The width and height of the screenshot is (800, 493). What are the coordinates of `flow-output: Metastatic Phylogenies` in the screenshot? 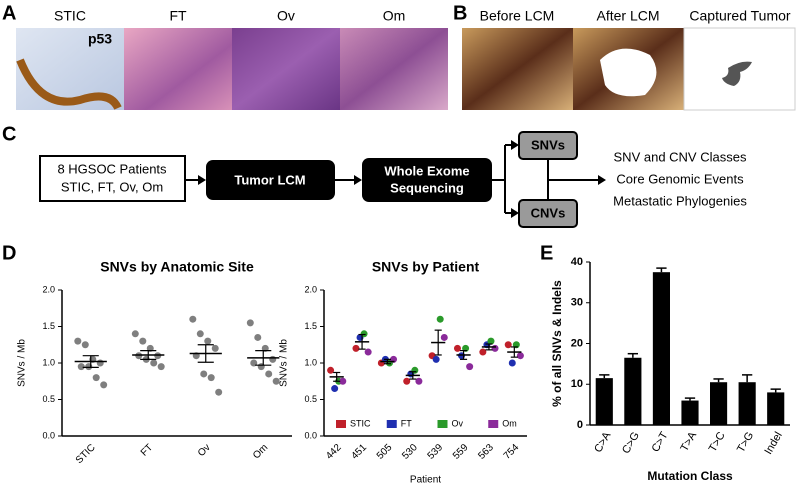 It's located at (680, 200).